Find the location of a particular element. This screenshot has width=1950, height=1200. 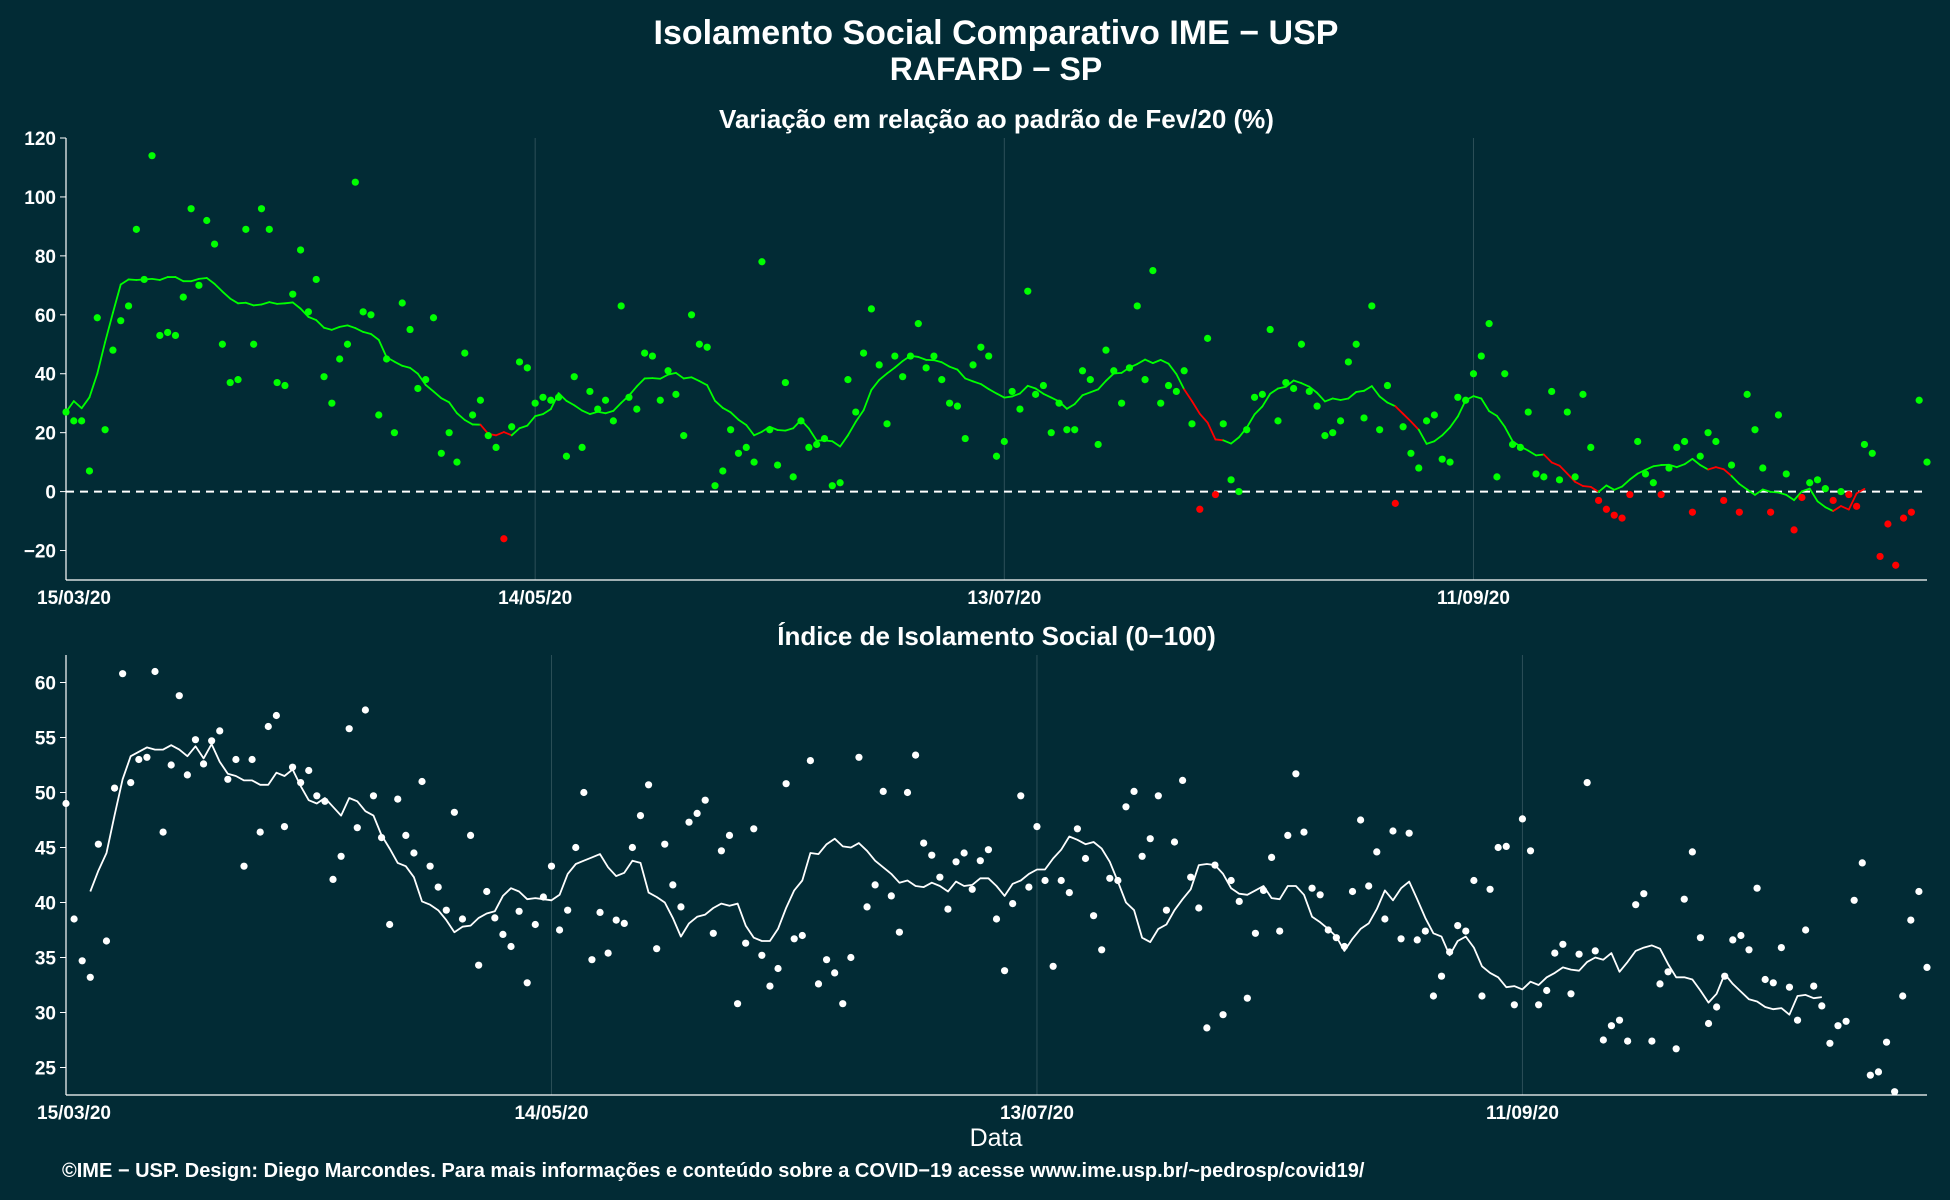

index-x-tick-label: 13/07/20 is located at coordinates (1037, 1113).